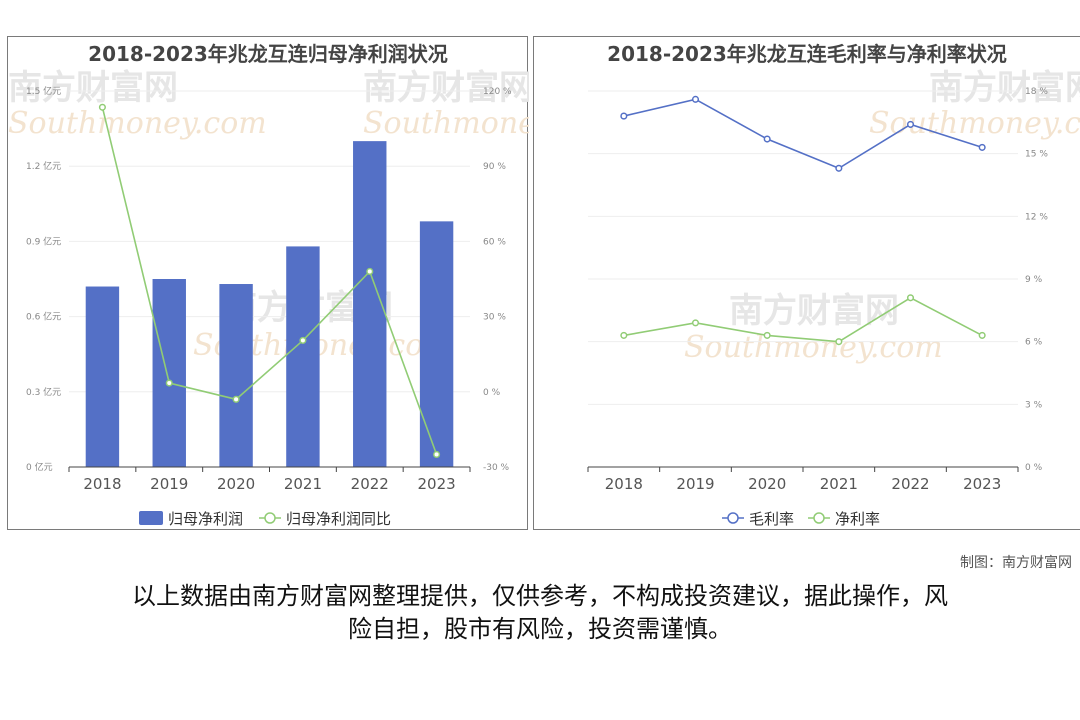 This screenshot has width=1080, height=720. I want to click on y-left-tick-label: 1.5 亿元, so click(43, 91).